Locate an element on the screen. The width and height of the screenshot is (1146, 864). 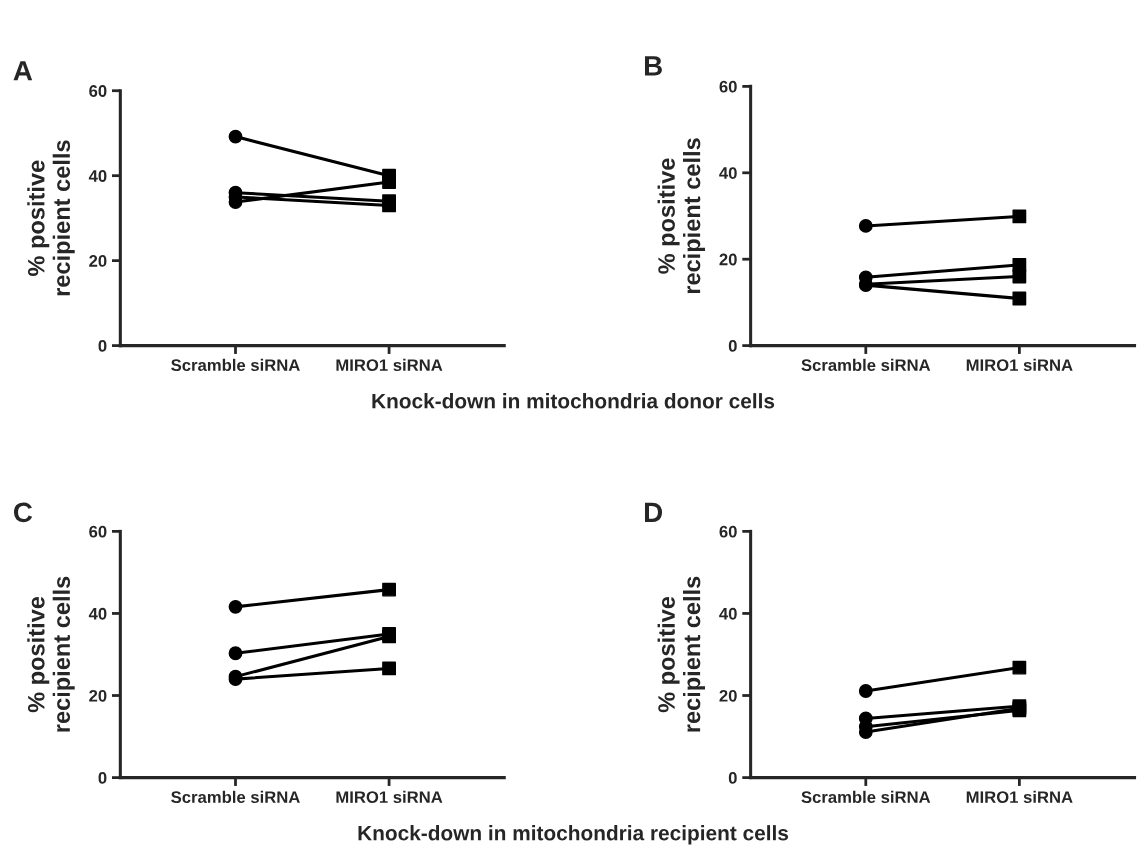
chart-title: C is located at coordinates (23, 512).